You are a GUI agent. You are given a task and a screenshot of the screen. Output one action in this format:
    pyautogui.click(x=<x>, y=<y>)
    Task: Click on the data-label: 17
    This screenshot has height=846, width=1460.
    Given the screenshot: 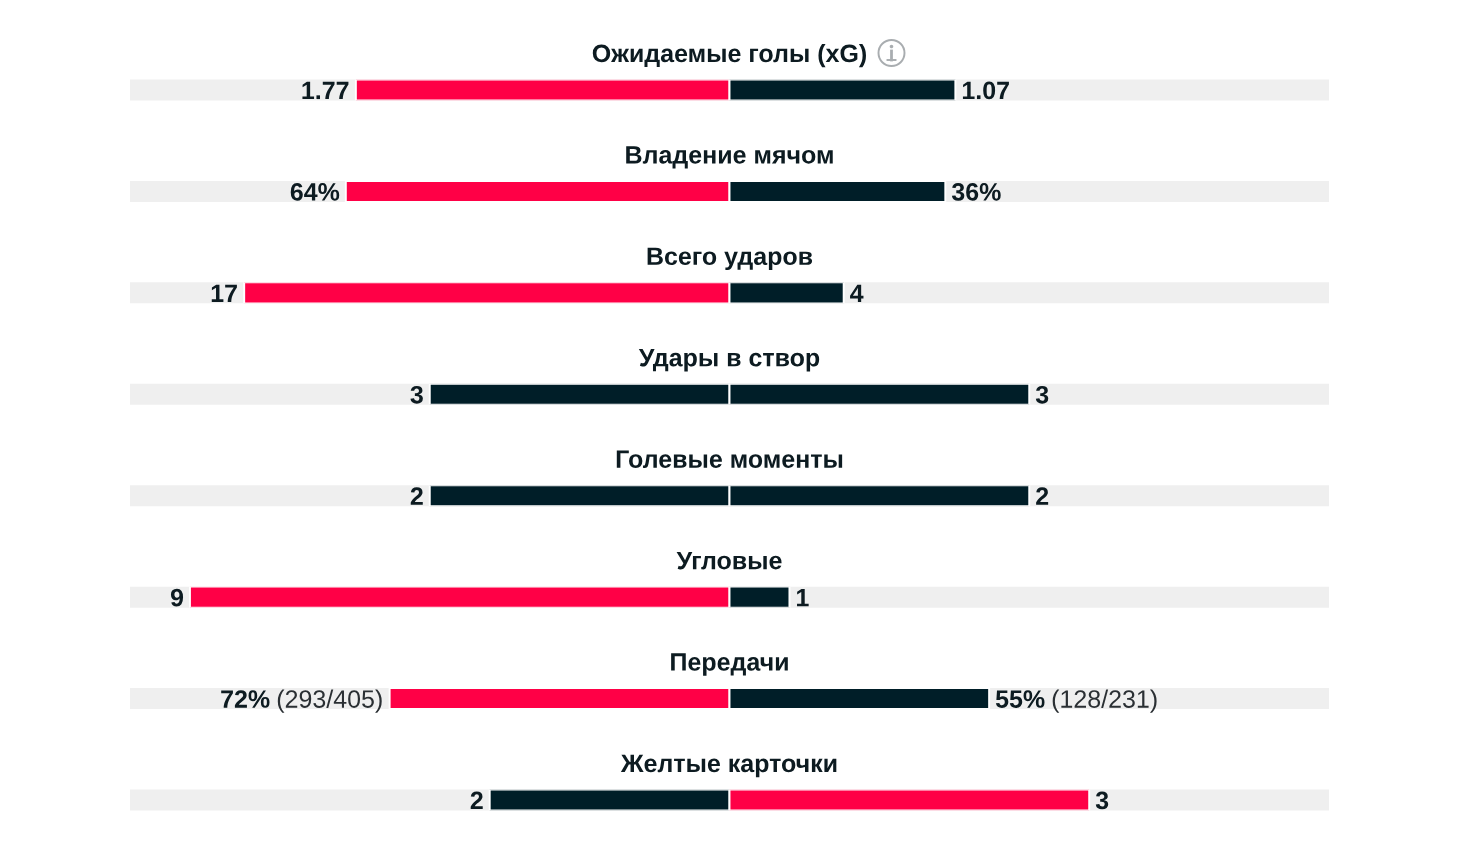 What is the action you would take?
    pyautogui.click(x=224, y=293)
    